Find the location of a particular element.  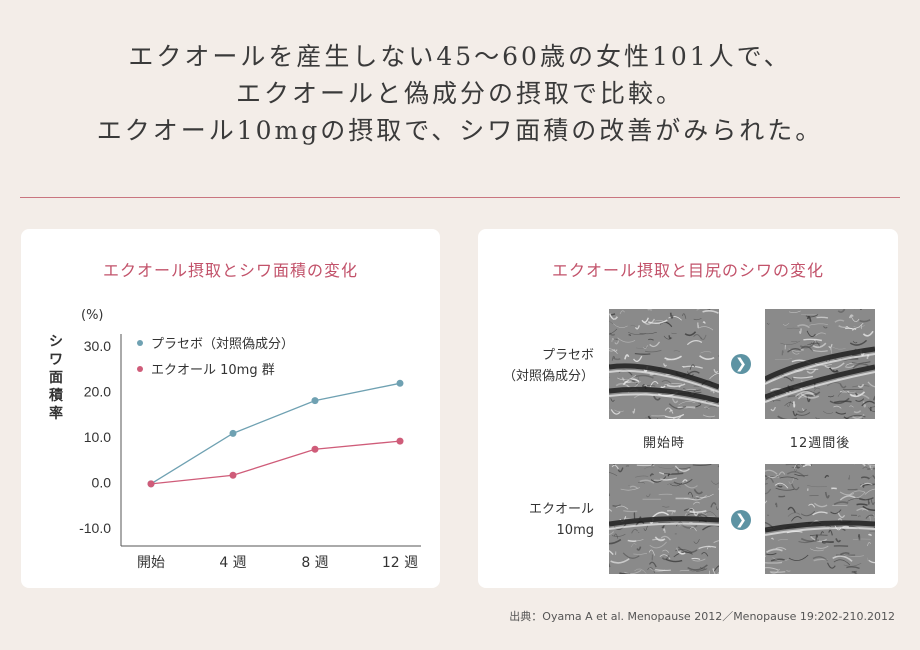

row-label-equol-line-2: 10mg is located at coordinates (575, 530).